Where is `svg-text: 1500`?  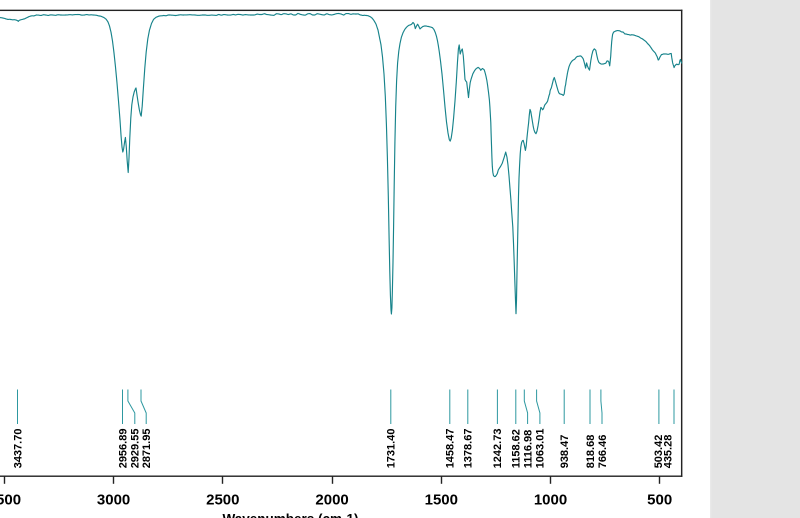
svg-text: 1500 is located at coordinates (441, 500).